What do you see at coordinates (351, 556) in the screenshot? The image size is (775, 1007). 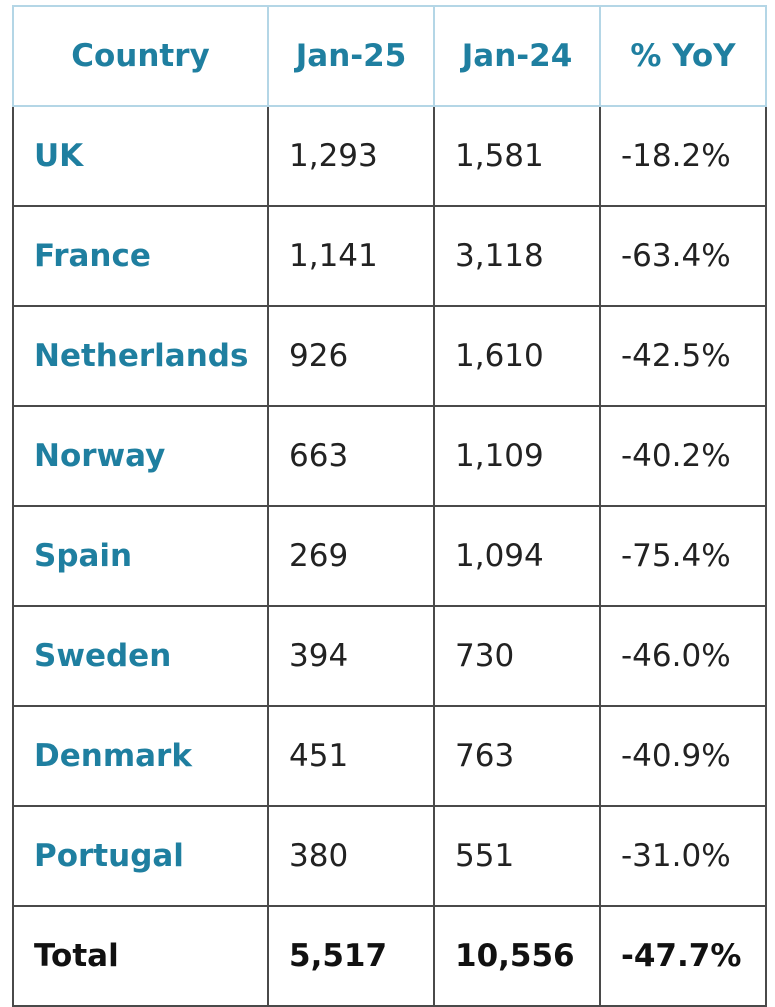 I see `value-cell: 269` at bounding box center [351, 556].